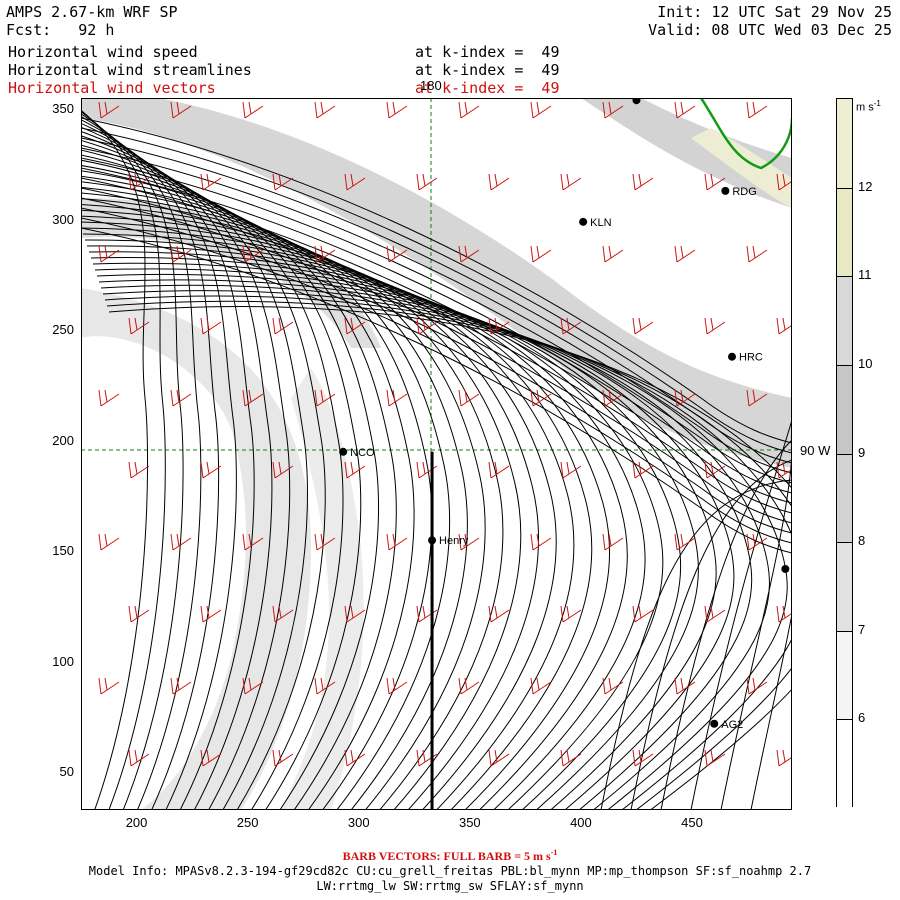 This screenshot has height=900, width=900. Describe the element at coordinates (774, 12) in the screenshot. I see `init-time: Init: 12 UTC Sat 29 Nov 25` at that location.